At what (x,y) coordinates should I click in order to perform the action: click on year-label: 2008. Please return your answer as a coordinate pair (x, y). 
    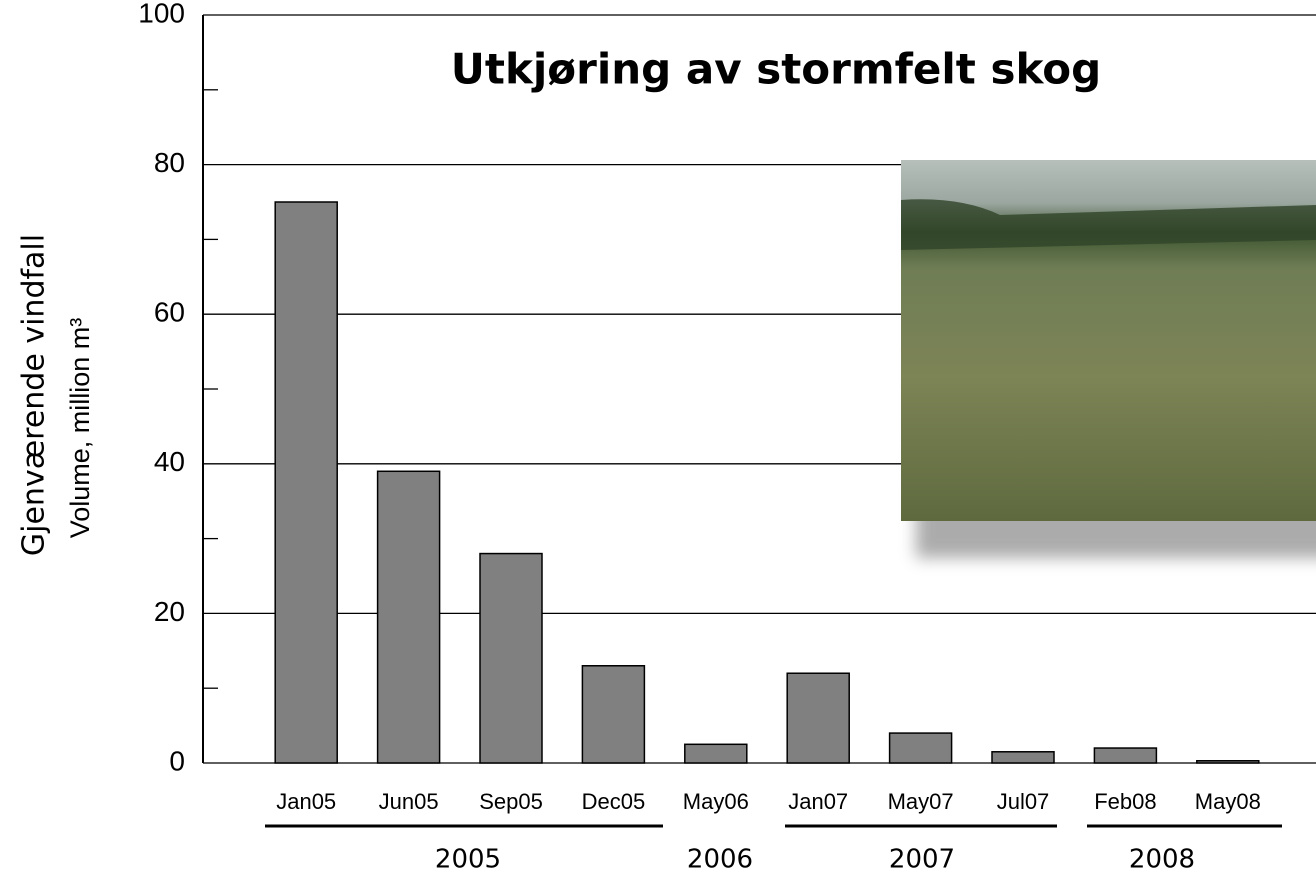
    Looking at the image, I should click on (1162, 860).